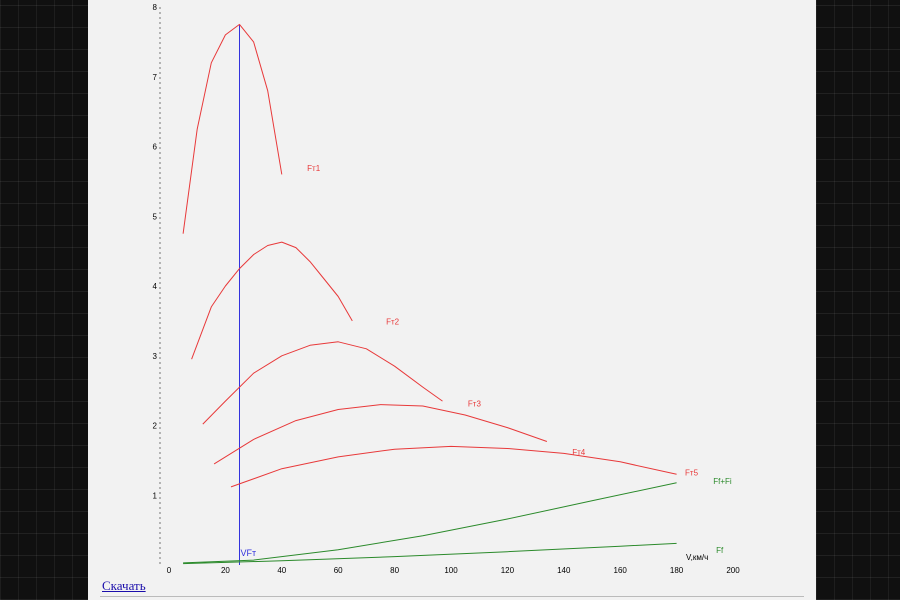  Describe the element at coordinates (430, 523) in the screenshot. I see `series-line-ff-fi` at that location.